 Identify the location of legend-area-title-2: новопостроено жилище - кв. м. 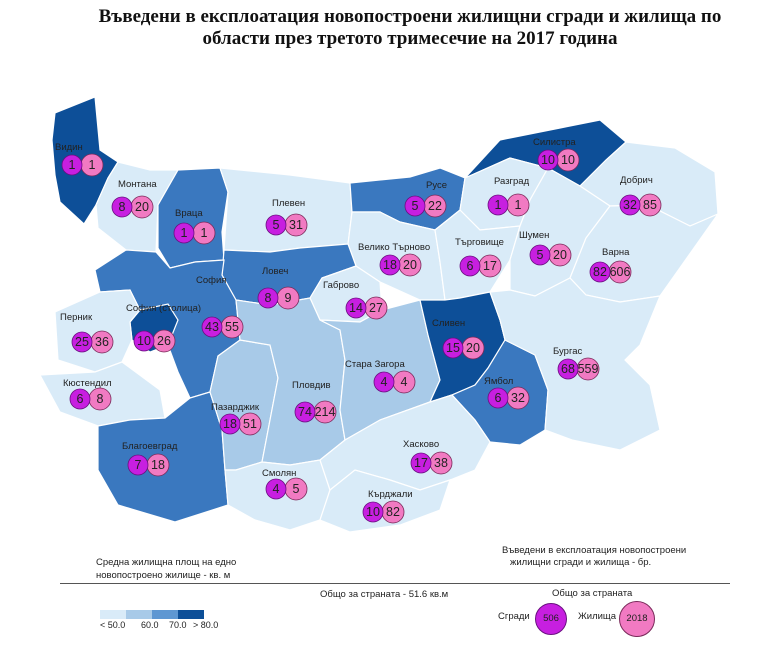
(163, 575).